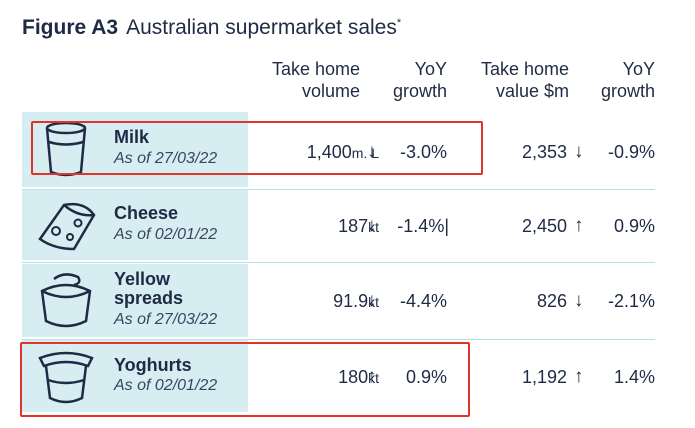  What do you see at coordinates (287, 80) in the screenshot?
I see `header-volume: Take home volume` at bounding box center [287, 80].